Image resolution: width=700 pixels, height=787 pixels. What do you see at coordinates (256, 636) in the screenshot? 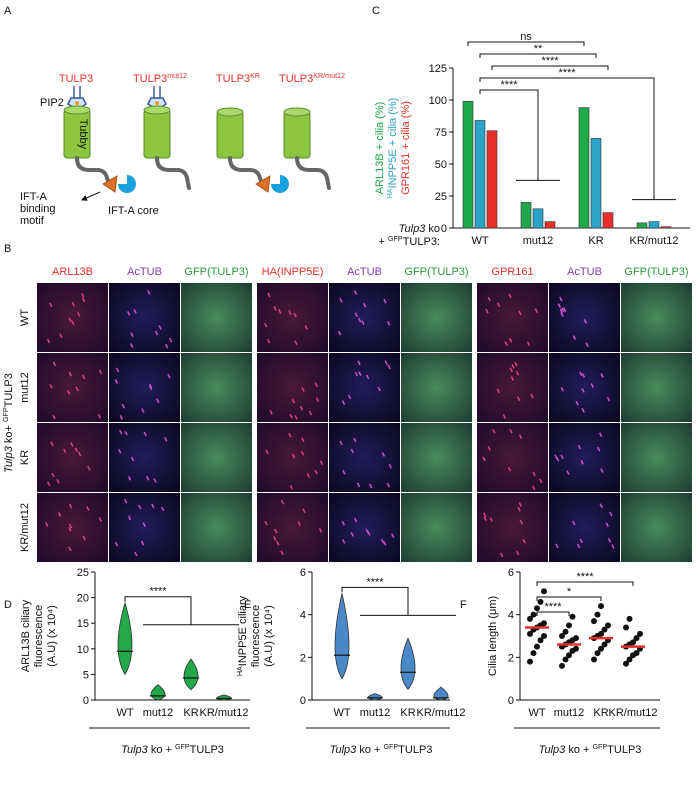
I see `text-part: fluorescence` at bounding box center [256, 636].